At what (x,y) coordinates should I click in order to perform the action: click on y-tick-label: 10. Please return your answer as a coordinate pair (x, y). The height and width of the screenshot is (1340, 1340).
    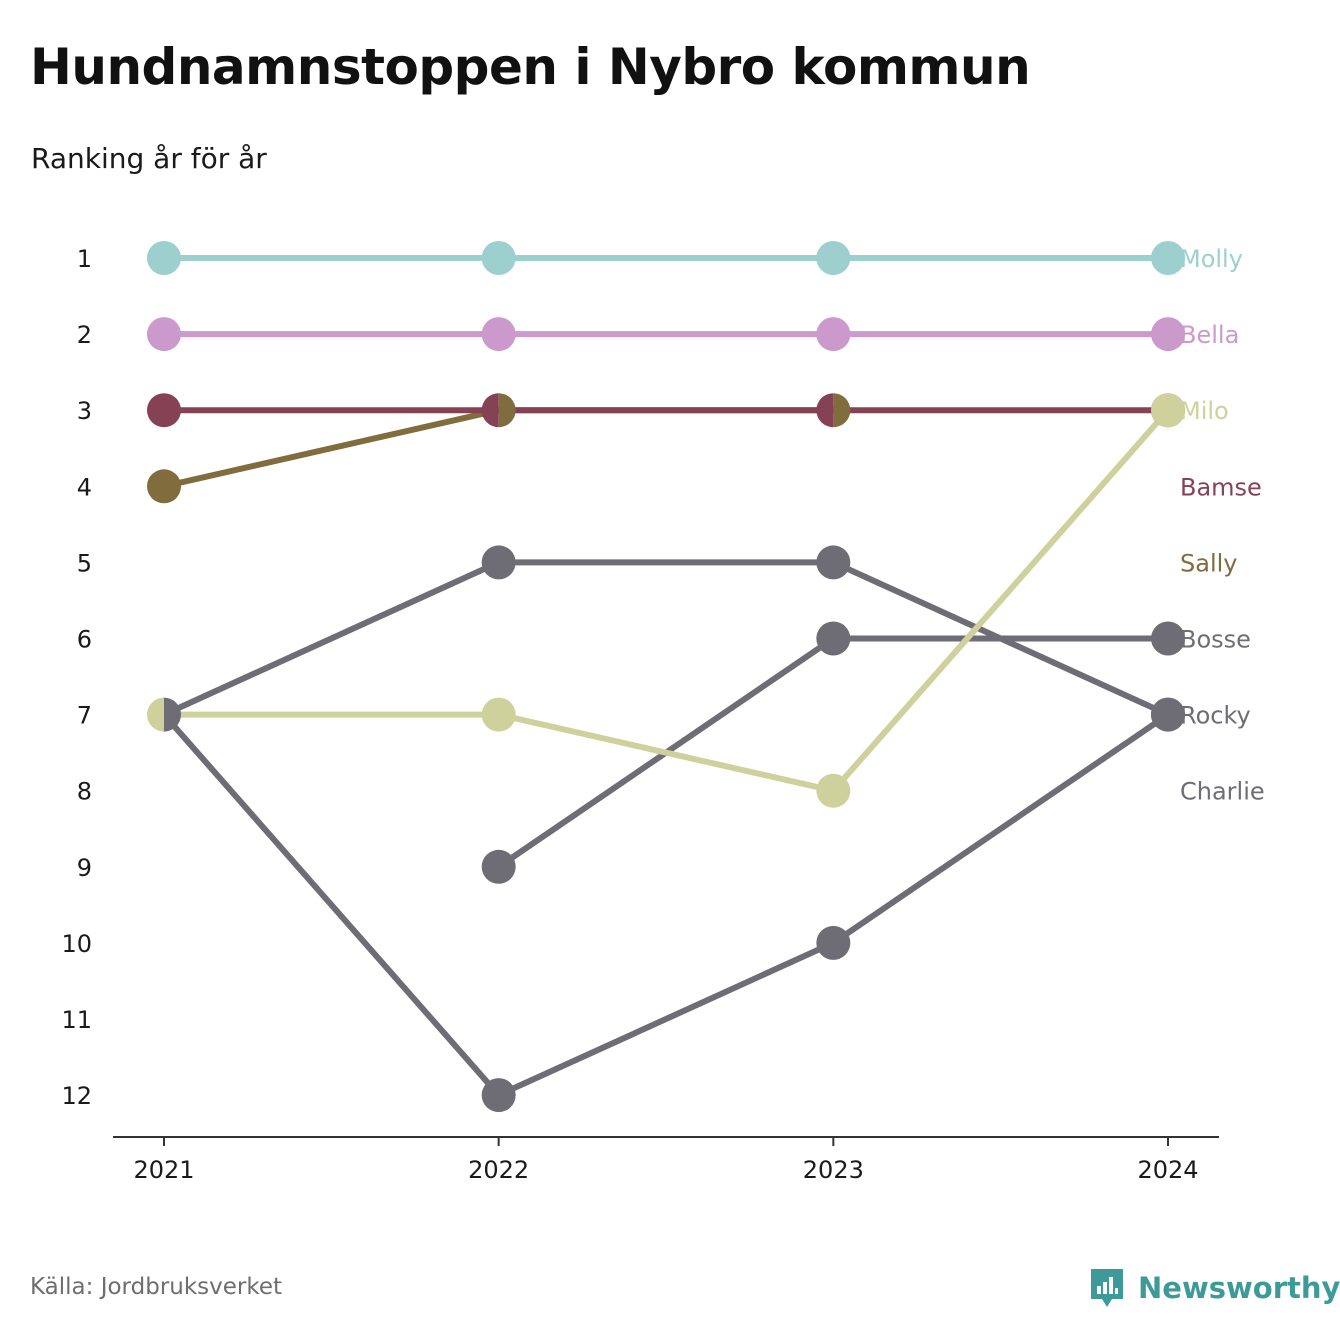
    Looking at the image, I should click on (76, 944).